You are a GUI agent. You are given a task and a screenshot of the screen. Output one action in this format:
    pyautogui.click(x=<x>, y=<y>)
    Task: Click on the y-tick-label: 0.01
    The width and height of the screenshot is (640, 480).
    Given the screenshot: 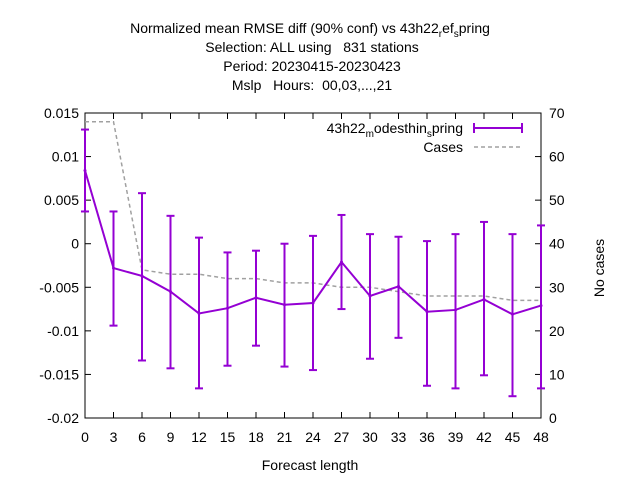 What is the action you would take?
    pyautogui.click(x=65, y=157)
    